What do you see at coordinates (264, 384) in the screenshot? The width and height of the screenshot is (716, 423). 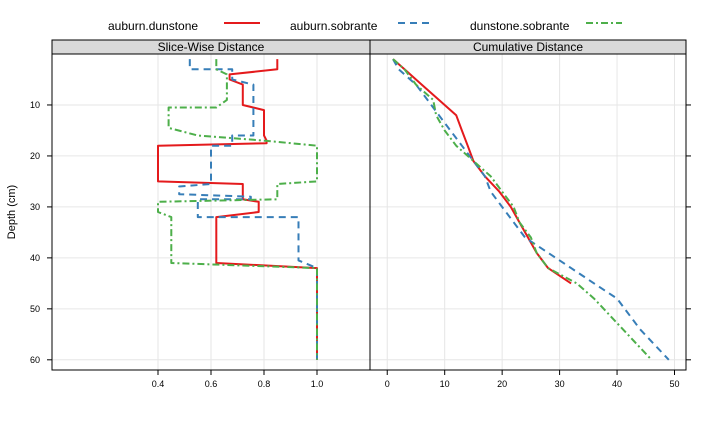 I see `x-tick-label: 0.8` at bounding box center [264, 384].